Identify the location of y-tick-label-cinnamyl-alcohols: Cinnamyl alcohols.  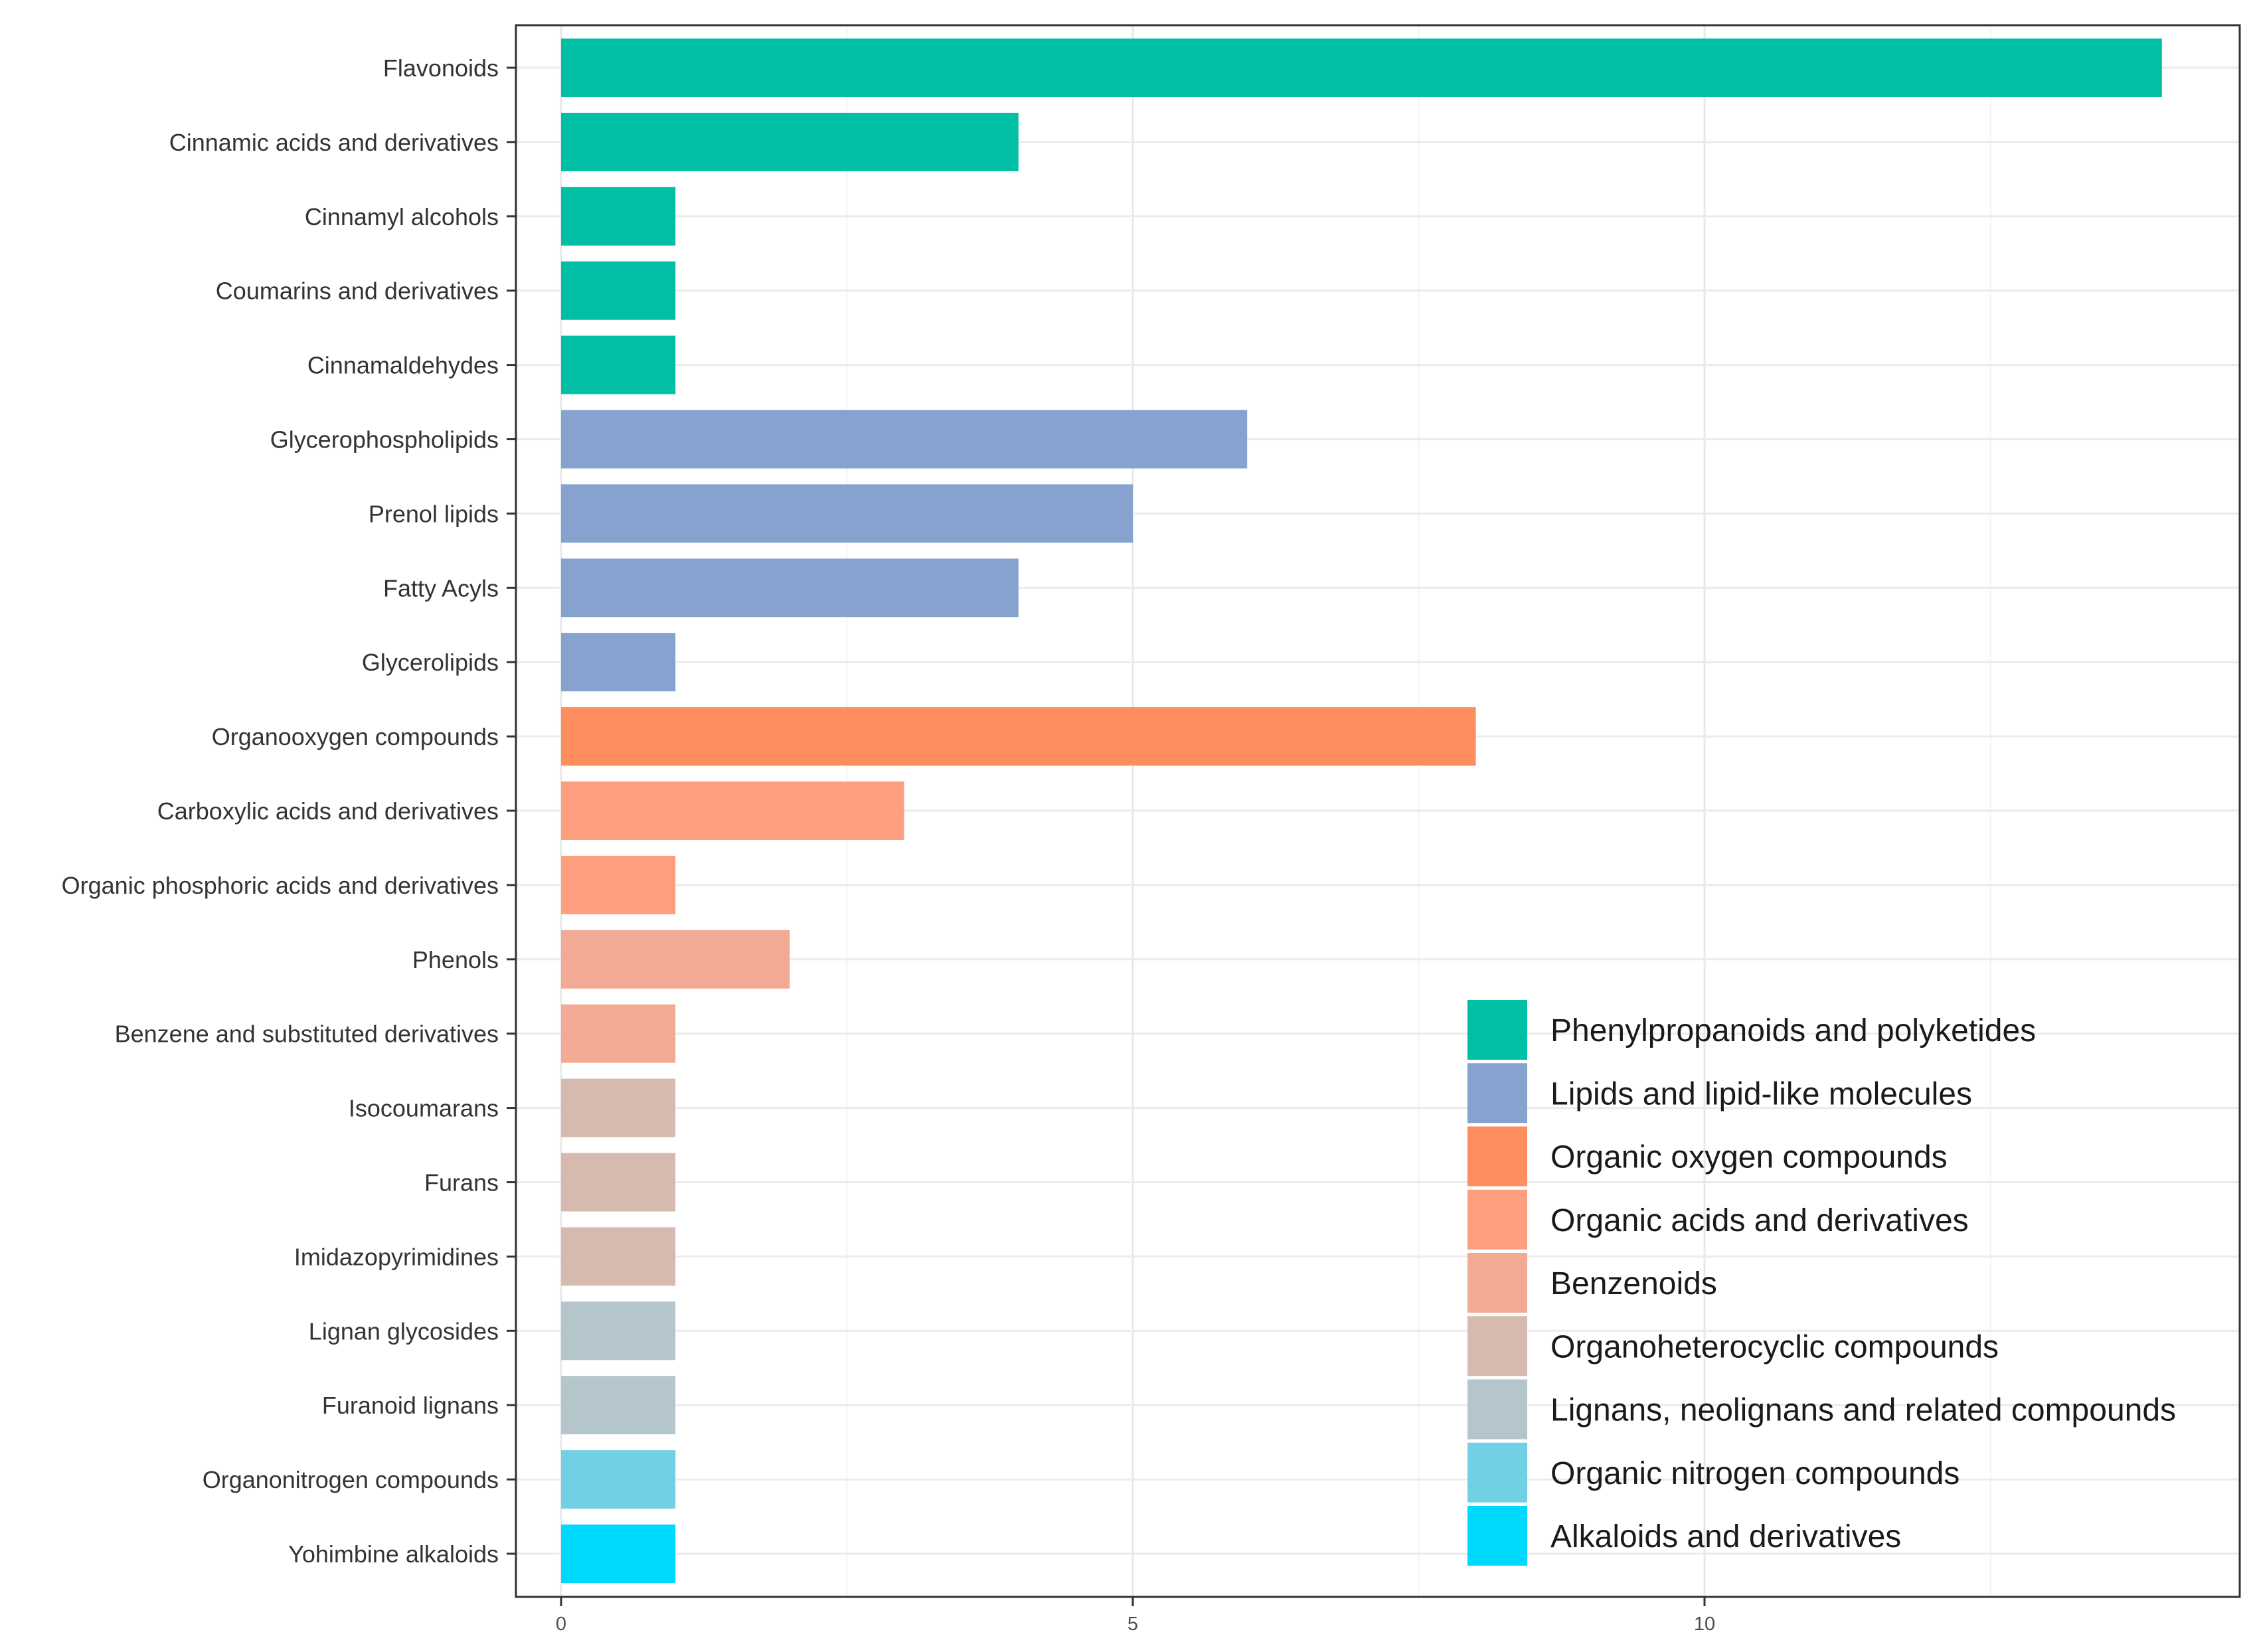
(402, 217).